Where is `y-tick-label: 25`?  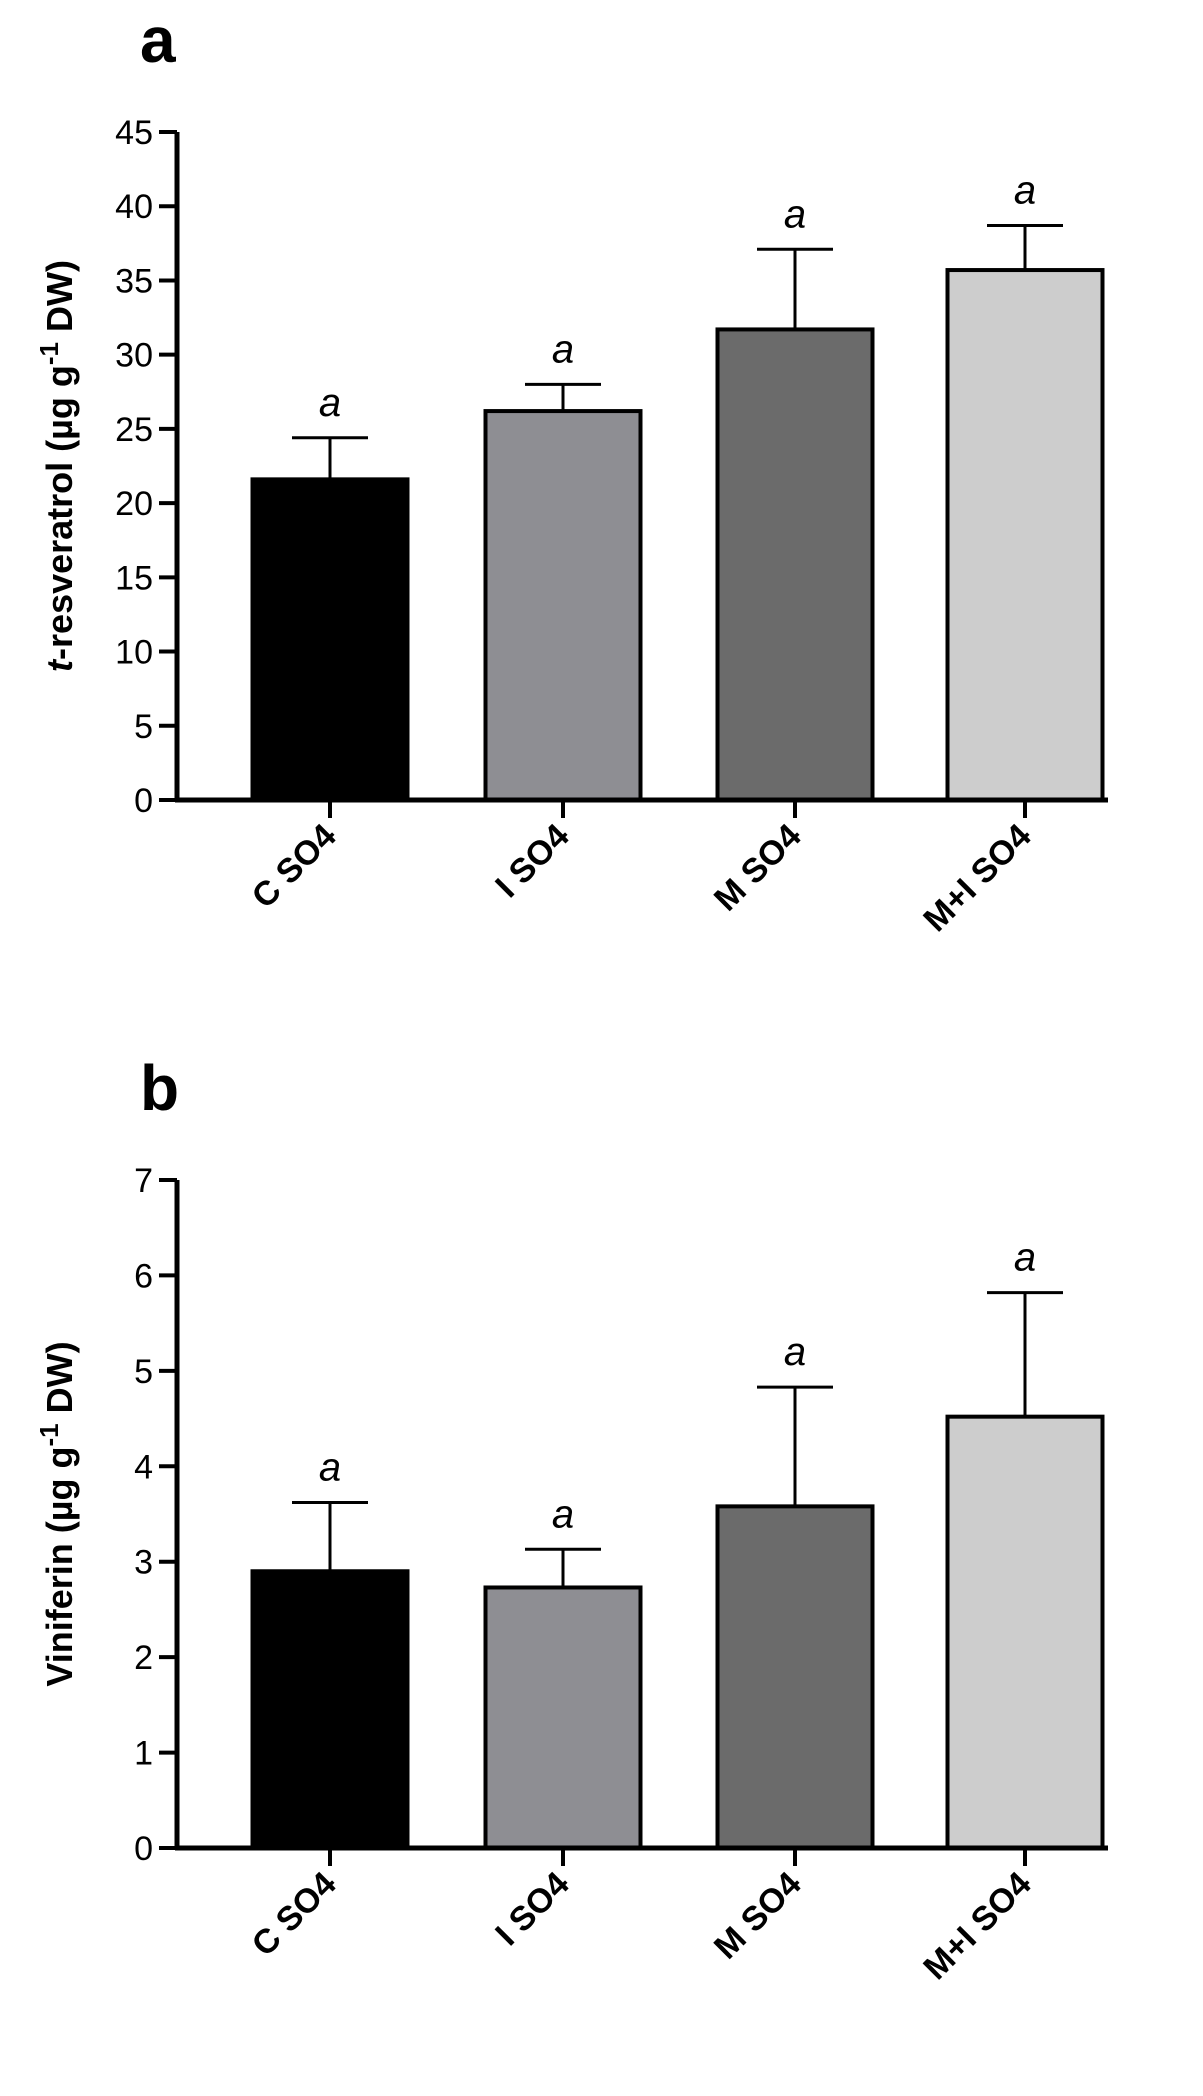 y-tick-label: 25 is located at coordinates (134, 430).